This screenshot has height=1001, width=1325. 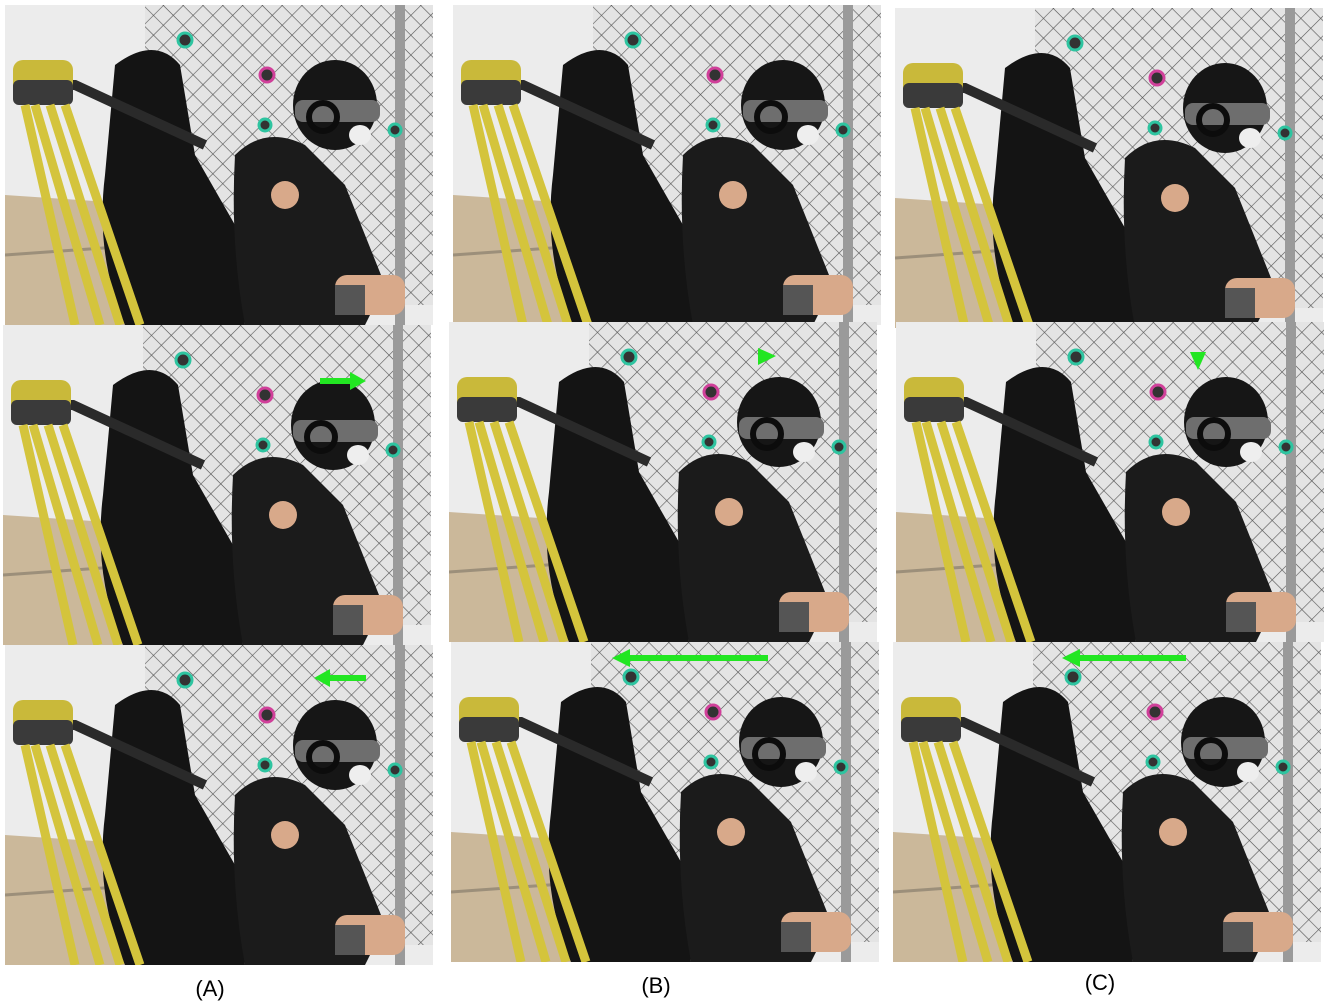 What do you see at coordinates (1100, 982) in the screenshot?
I see `panel-label: (C)` at bounding box center [1100, 982].